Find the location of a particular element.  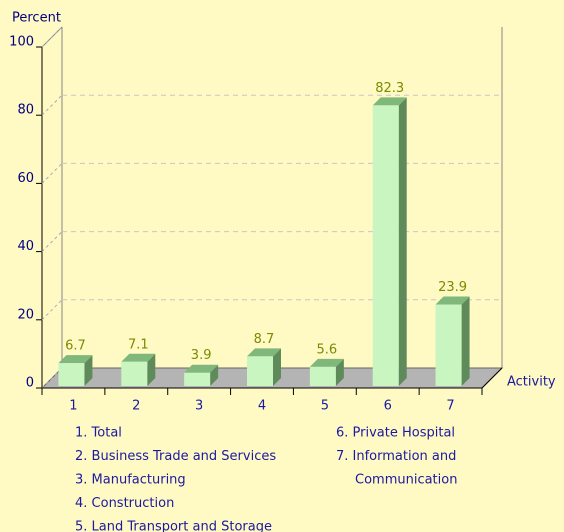

value-label: 3.9 is located at coordinates (201, 355).